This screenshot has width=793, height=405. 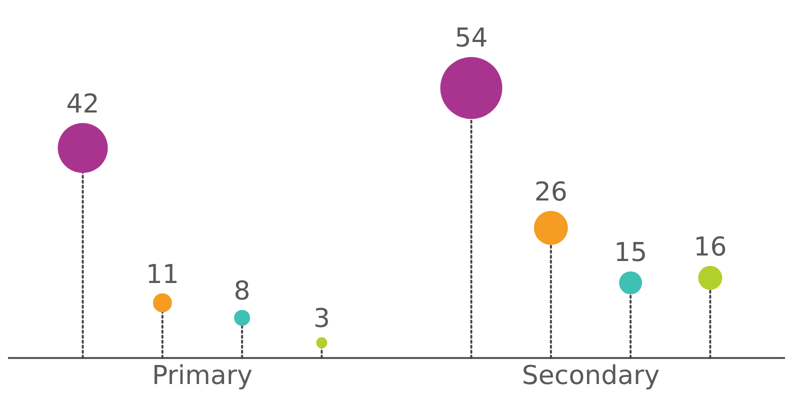 What do you see at coordinates (471, 39) in the screenshot?
I see `data-label: 54` at bounding box center [471, 39].